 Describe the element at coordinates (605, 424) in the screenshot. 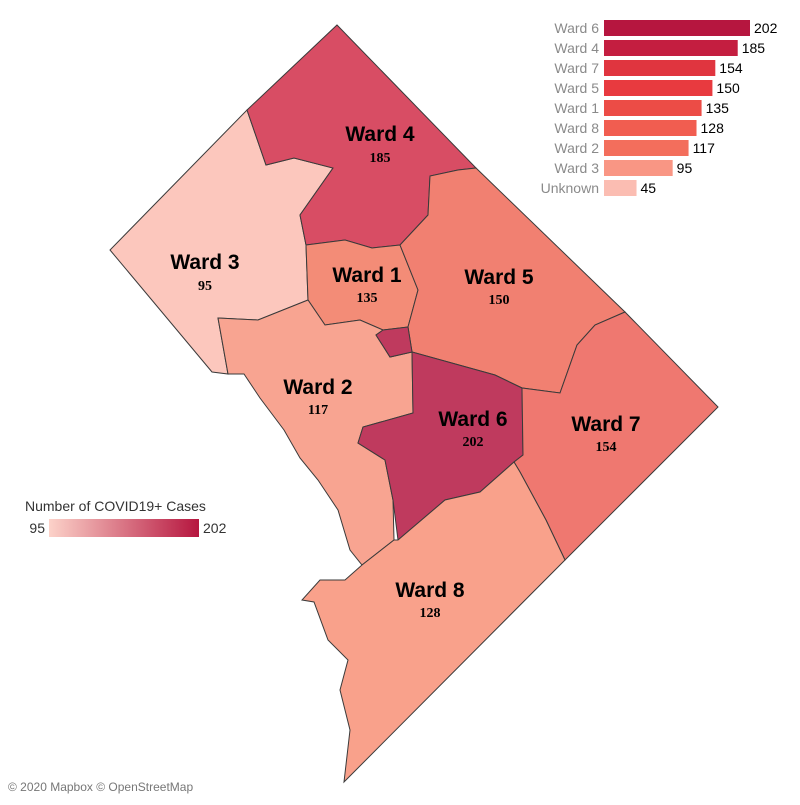

I see `ward-7-name: Ward 7` at that location.